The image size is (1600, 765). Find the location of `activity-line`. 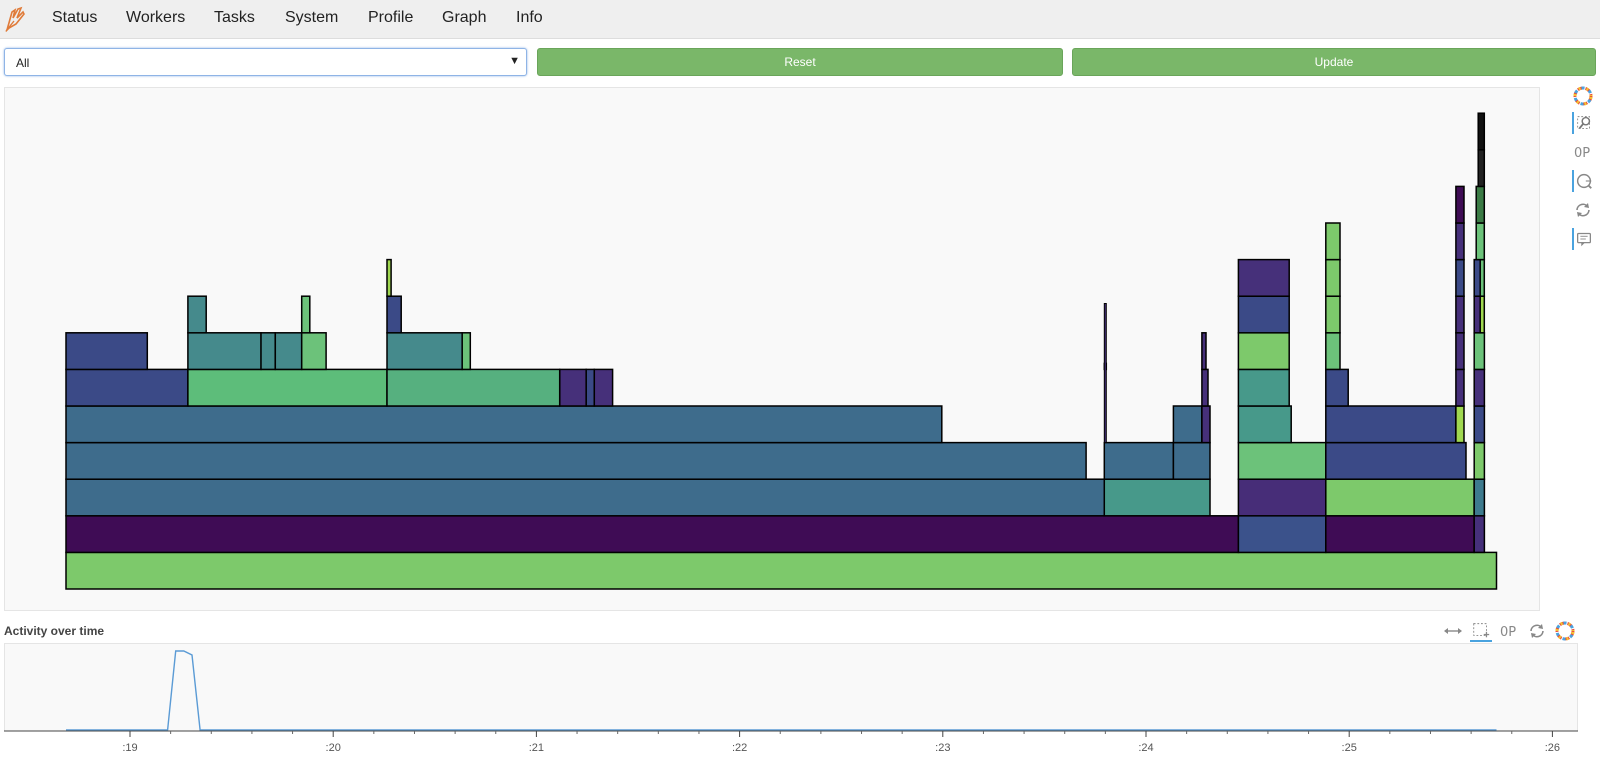

activity-line is located at coordinates (781, 690).